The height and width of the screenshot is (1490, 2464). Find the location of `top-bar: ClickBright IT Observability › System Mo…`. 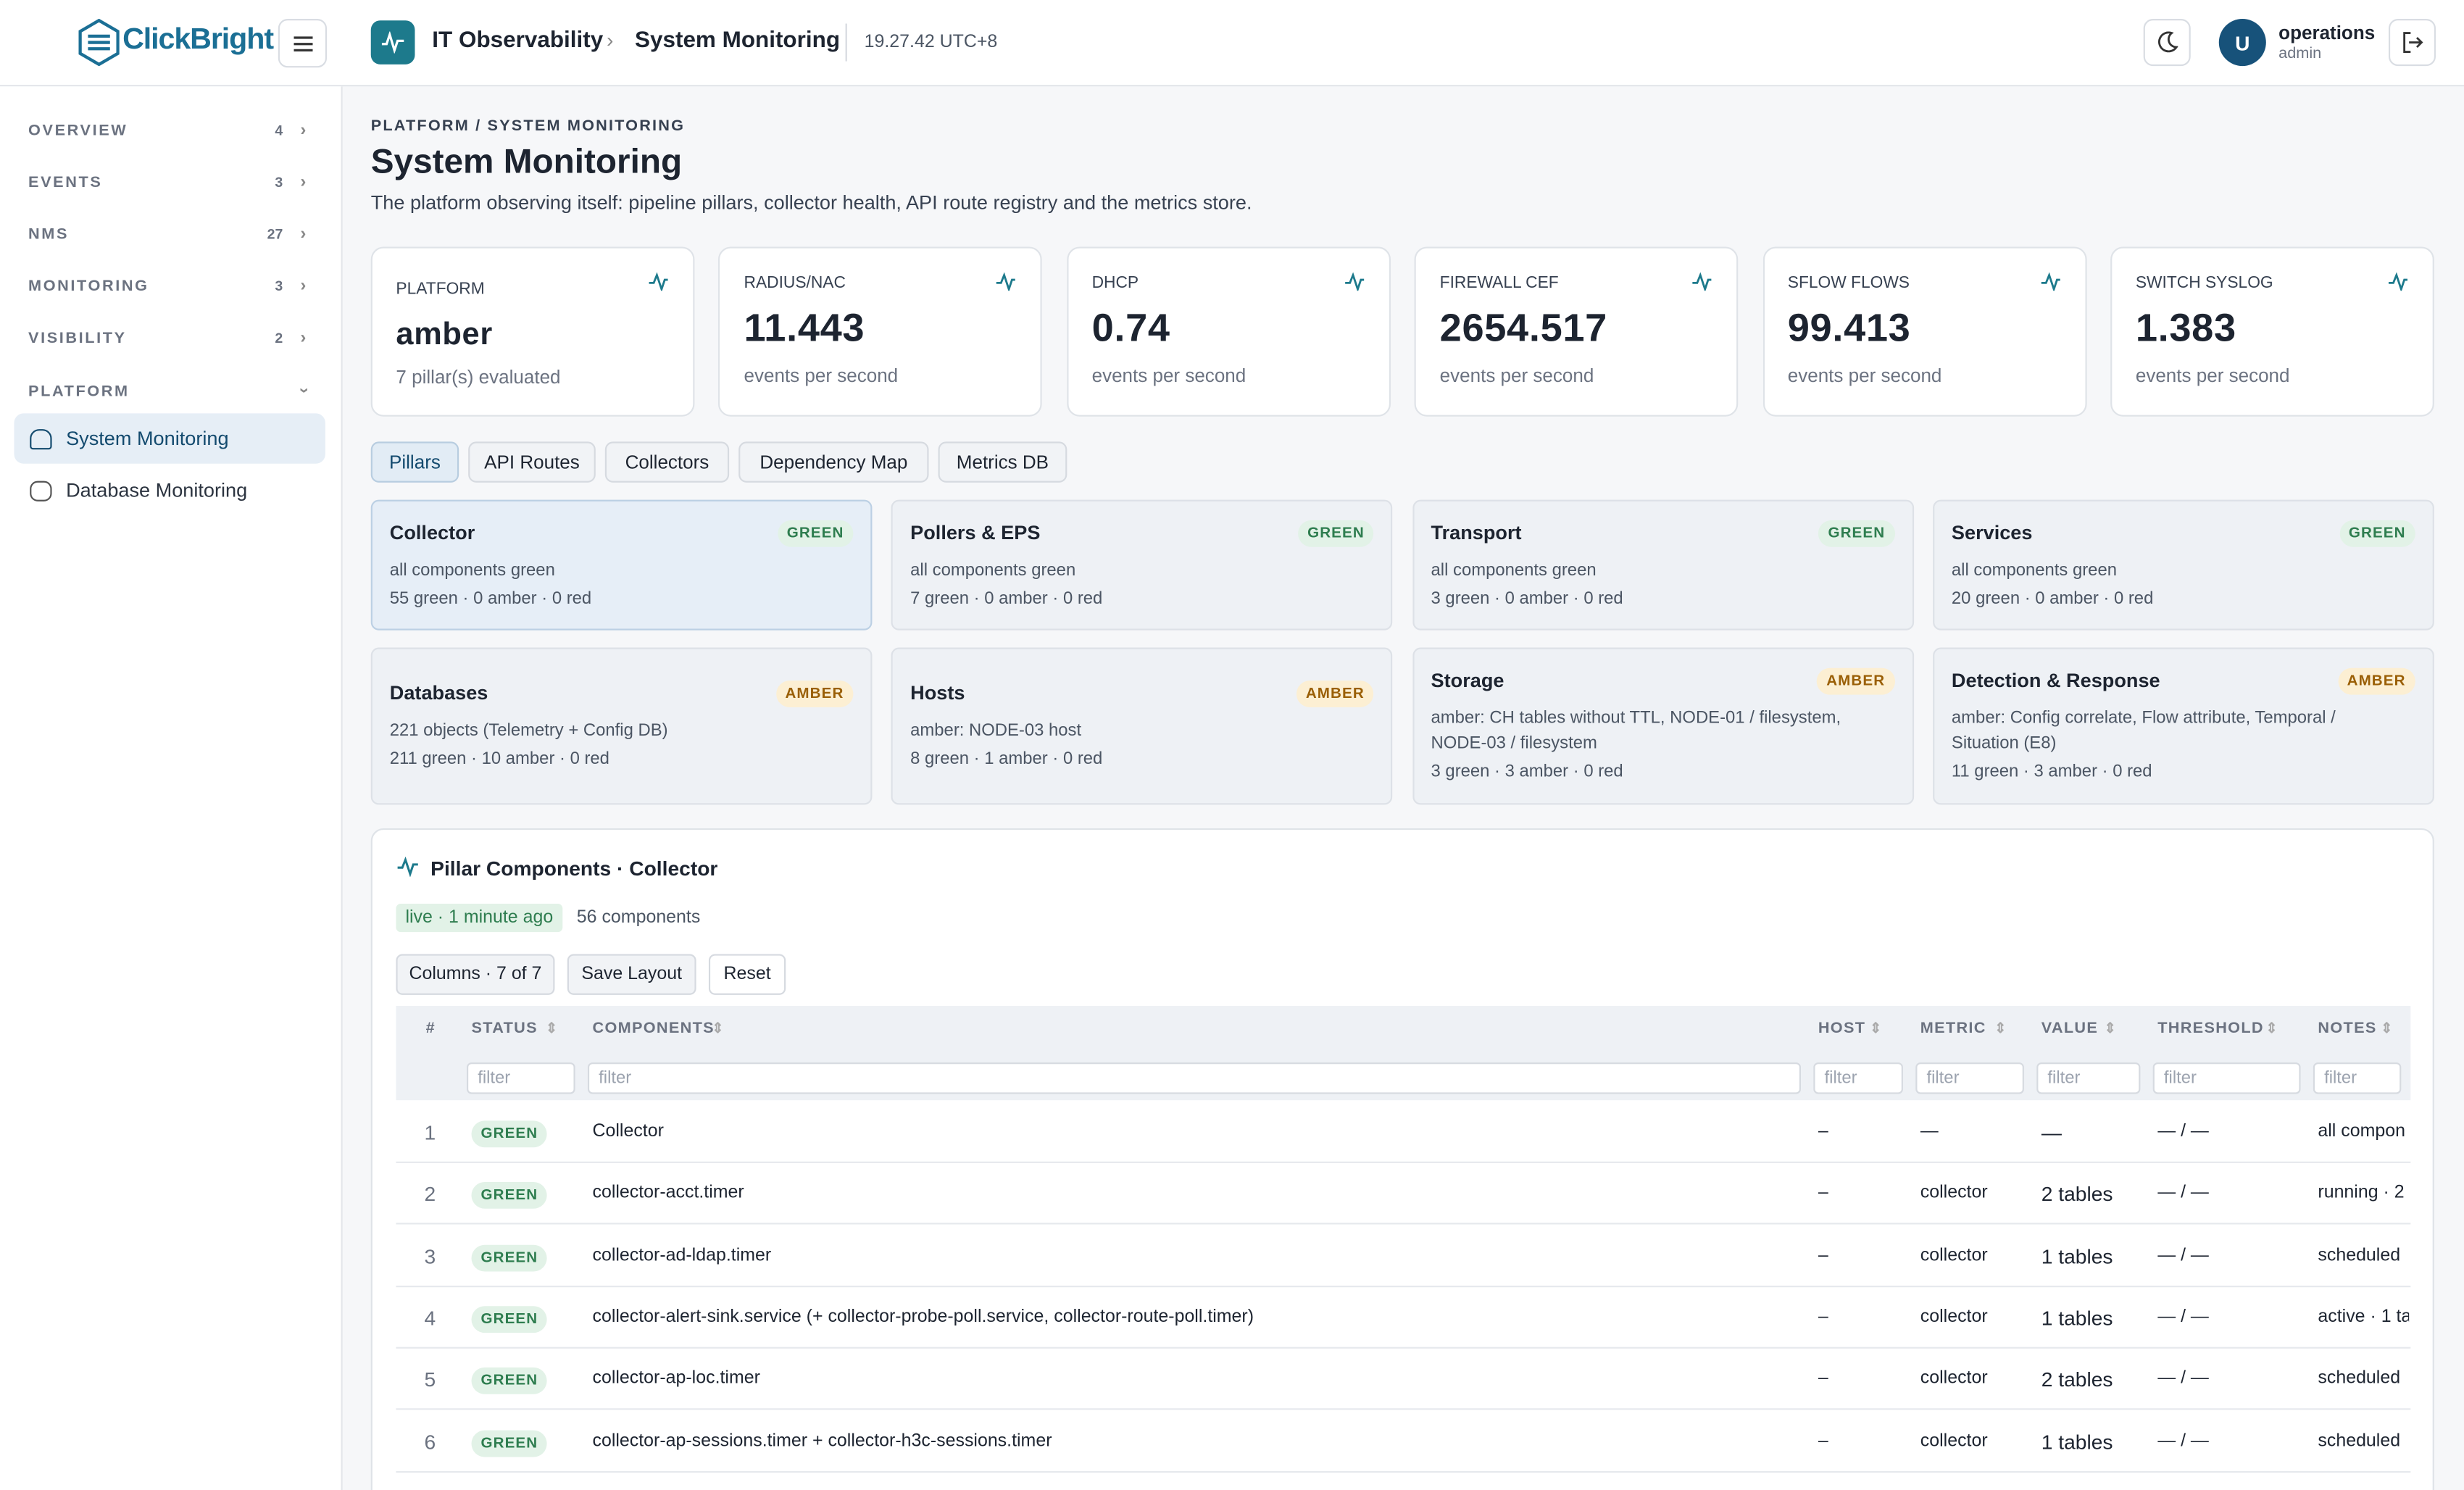

top-bar: ClickBright IT Observability › System Mo… is located at coordinates (1232, 43).